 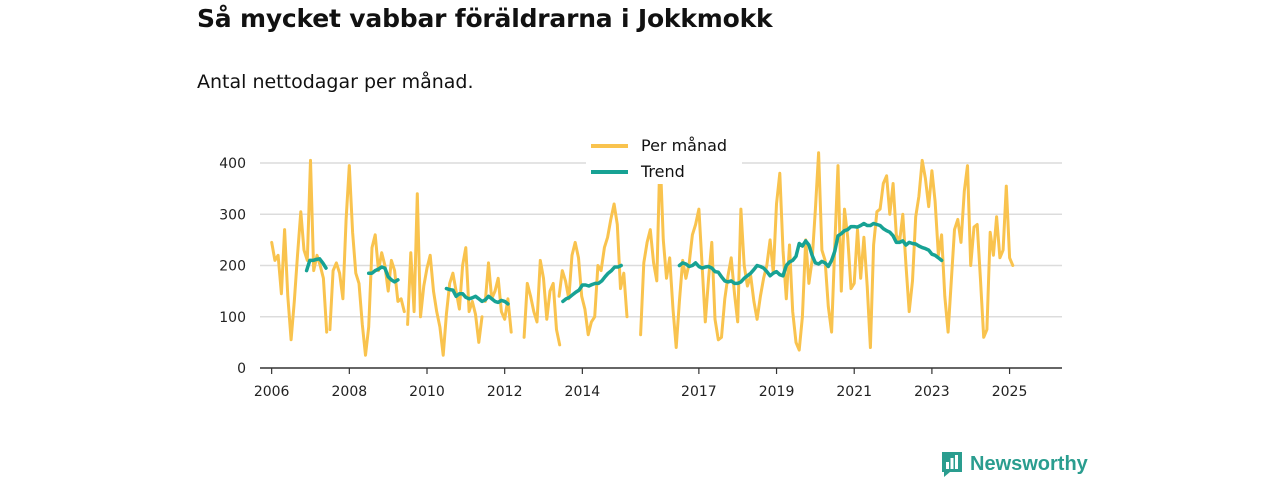 I want to click on bar-chart-icon, so click(x=952, y=464).